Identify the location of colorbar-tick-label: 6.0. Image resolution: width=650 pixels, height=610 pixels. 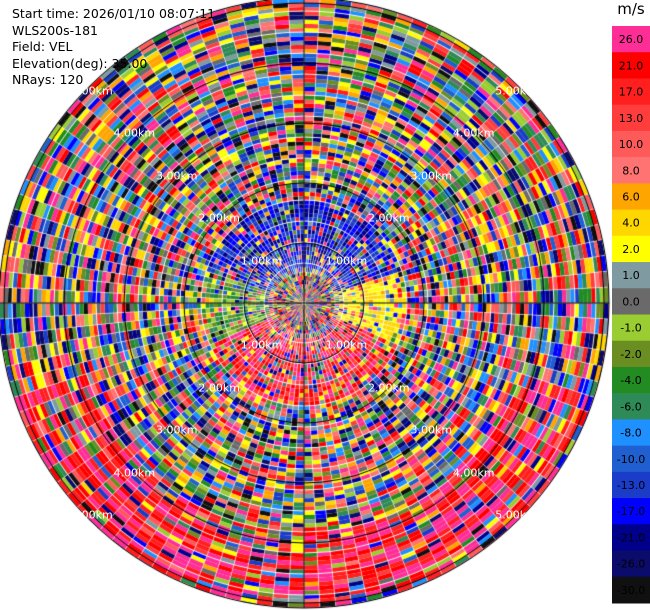
(631, 196).